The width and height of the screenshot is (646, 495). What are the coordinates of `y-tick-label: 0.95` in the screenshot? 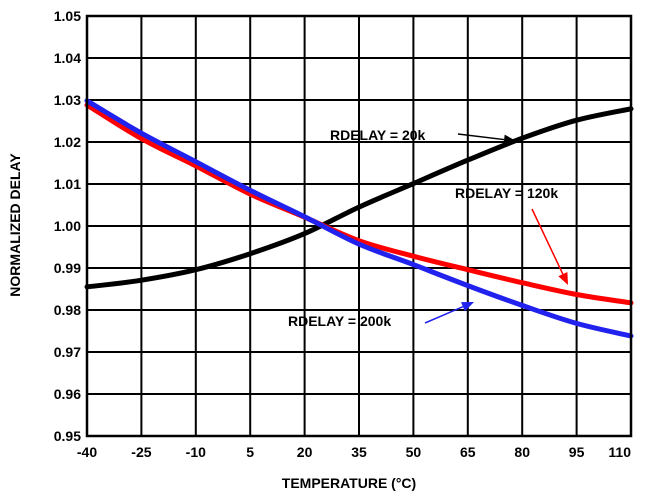 It's located at (67, 436).